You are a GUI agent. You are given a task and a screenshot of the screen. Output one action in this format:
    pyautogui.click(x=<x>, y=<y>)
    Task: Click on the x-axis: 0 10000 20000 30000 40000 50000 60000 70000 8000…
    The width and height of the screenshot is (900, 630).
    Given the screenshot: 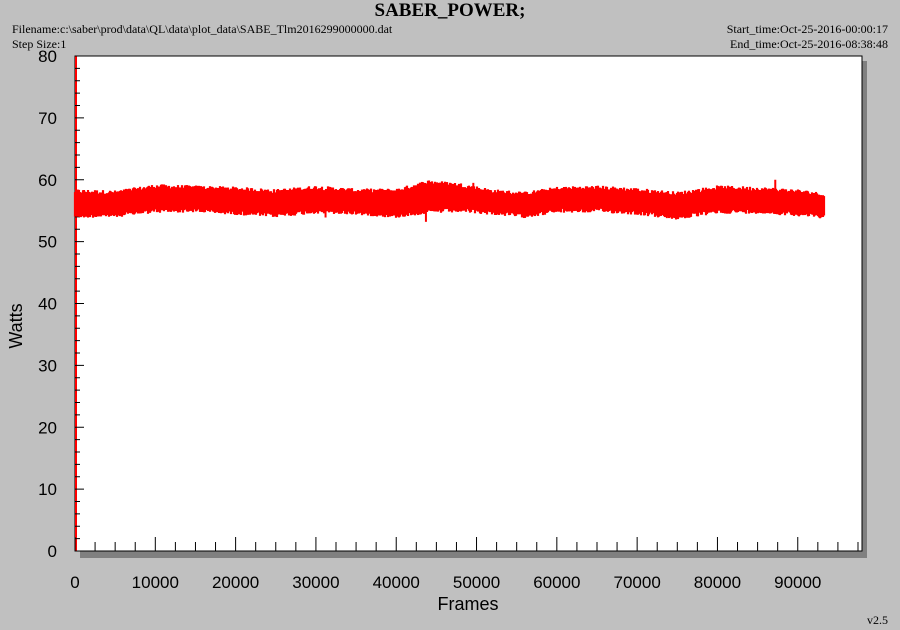 What is the action you would take?
    pyautogui.click(x=464, y=564)
    